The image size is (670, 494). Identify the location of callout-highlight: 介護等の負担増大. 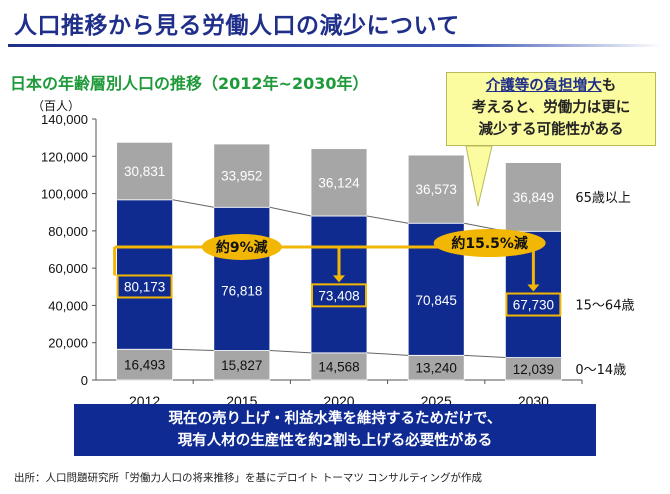
(543, 86).